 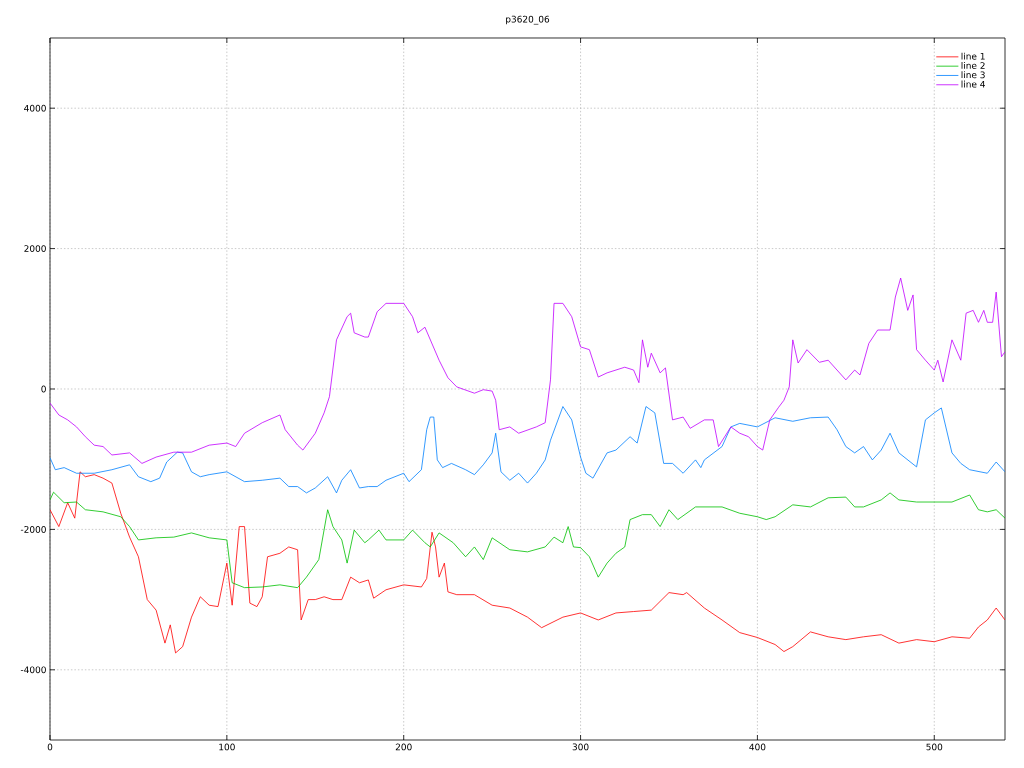 I want to click on x-tick-label: 0, so click(x=50, y=747).